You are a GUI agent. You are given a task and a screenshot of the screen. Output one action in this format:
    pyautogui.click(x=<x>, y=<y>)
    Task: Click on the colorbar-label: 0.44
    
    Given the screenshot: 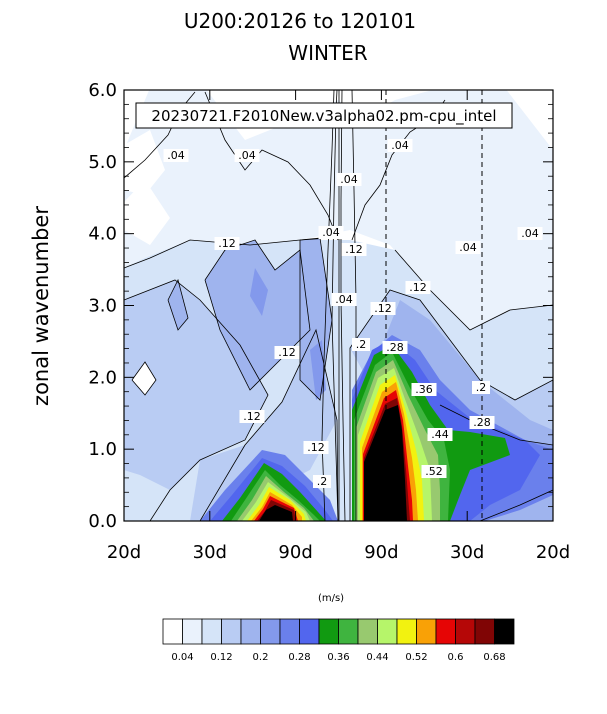 What is the action you would take?
    pyautogui.click(x=377, y=657)
    